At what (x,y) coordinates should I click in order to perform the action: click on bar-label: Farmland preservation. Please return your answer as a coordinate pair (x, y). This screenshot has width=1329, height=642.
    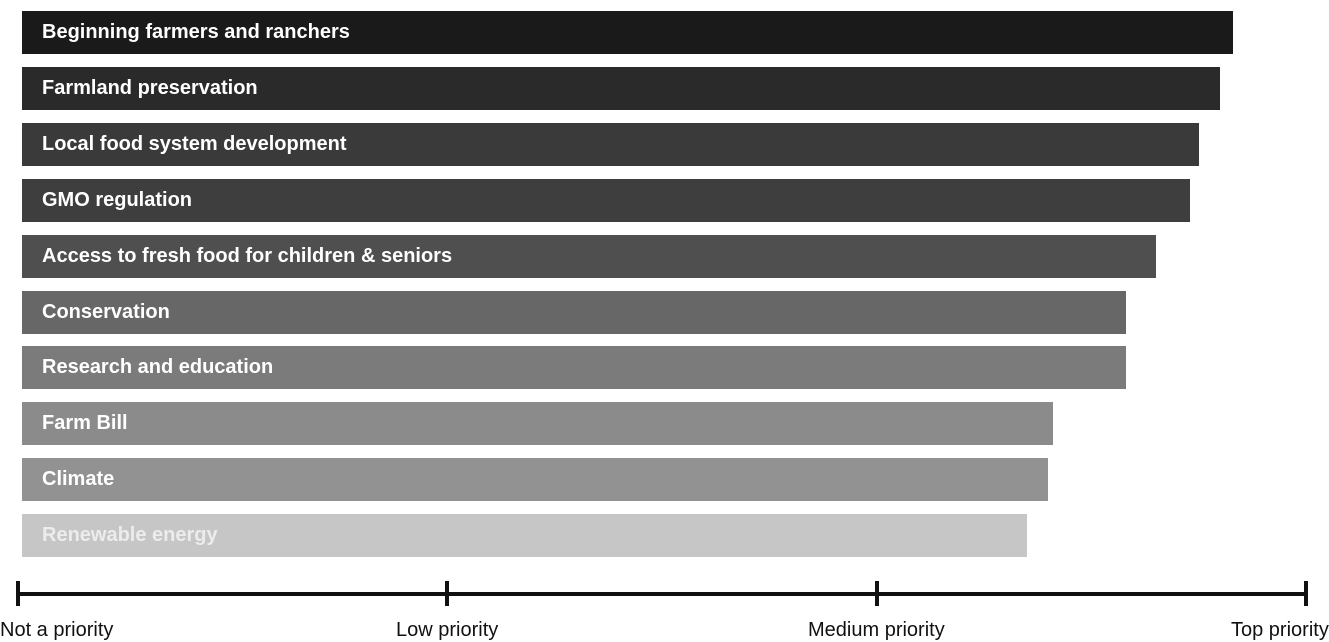
    Looking at the image, I should click on (150, 88).